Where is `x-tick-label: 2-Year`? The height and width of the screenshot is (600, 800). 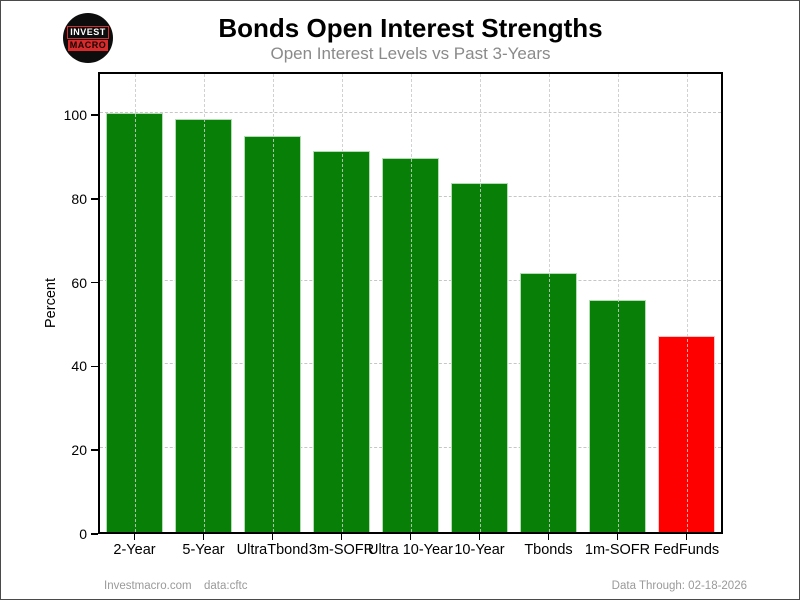 x-tick-label: 2-Year is located at coordinates (134, 550).